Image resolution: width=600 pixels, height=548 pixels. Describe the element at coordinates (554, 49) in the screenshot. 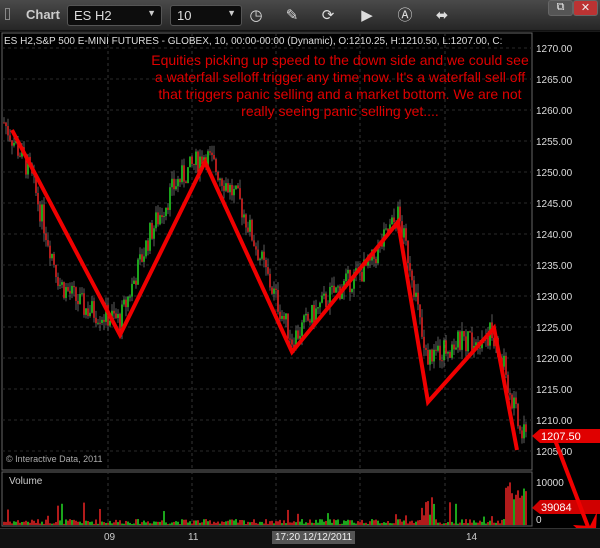

I see `price-tick: 1270.00` at that location.